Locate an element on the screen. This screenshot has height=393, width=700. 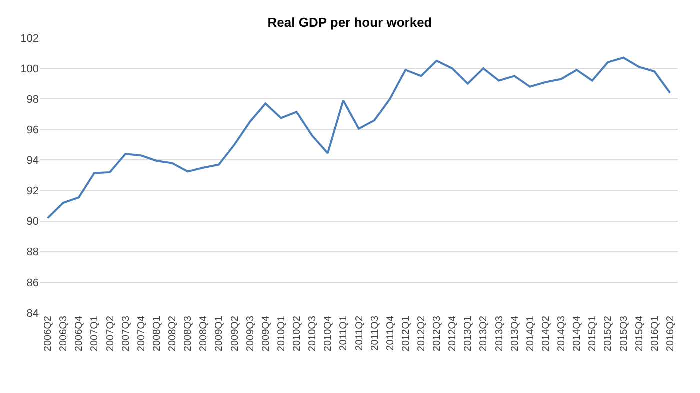
x-tick-label: 2015Q3 is located at coordinates (624, 334).